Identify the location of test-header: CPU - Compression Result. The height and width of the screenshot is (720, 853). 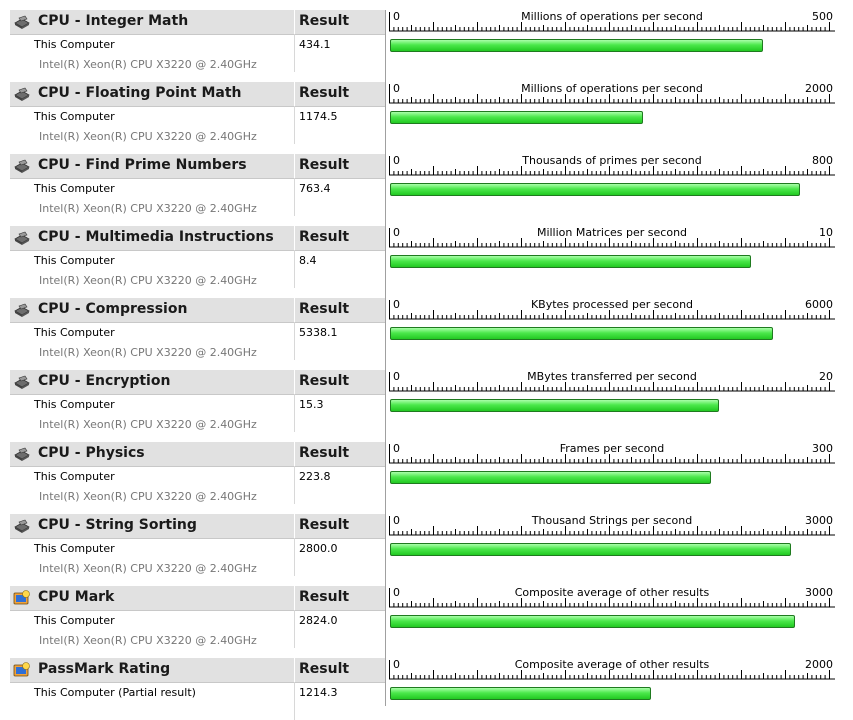
(197, 310).